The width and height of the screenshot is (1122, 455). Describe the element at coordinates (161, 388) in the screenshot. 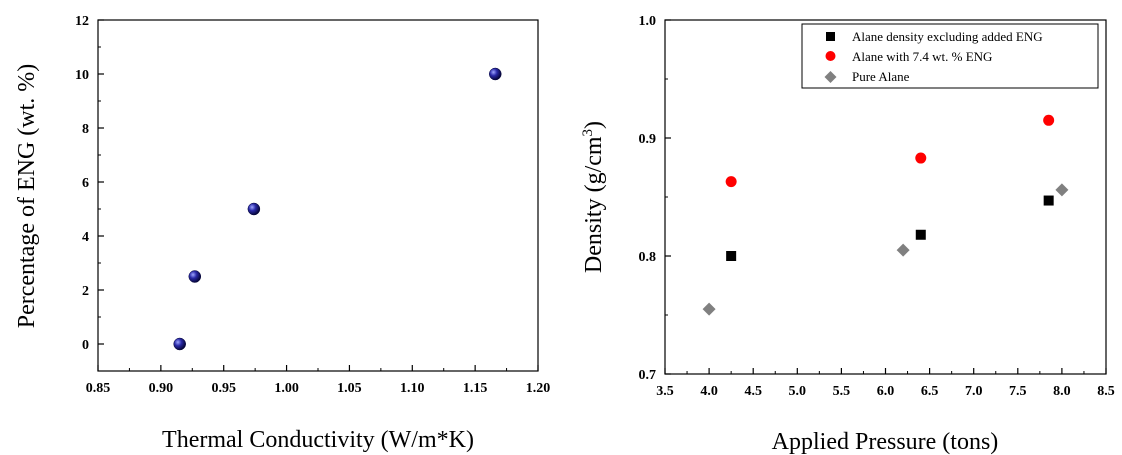

I see `x-tick-label: 0.90` at that location.